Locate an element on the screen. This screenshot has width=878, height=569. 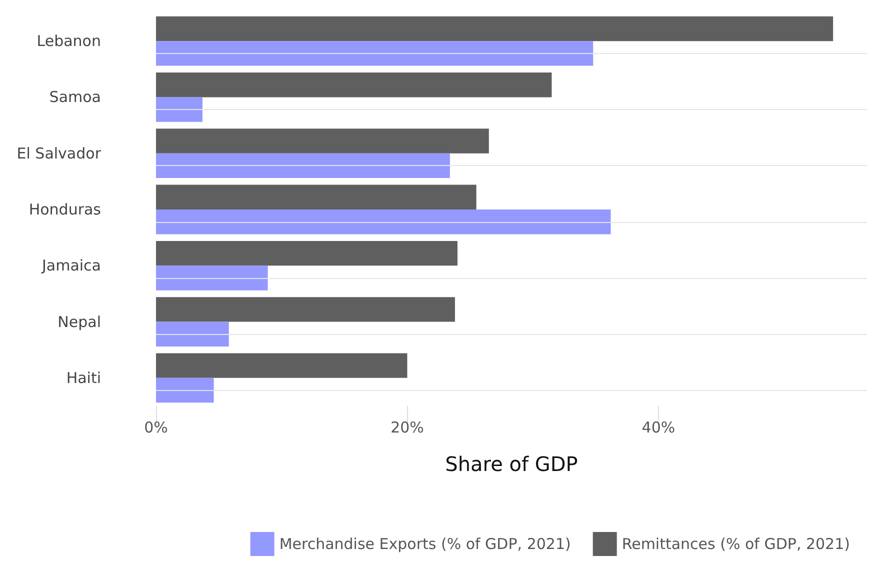
legend-label: Remittances (% of GDP, 2021) is located at coordinates (736, 544).